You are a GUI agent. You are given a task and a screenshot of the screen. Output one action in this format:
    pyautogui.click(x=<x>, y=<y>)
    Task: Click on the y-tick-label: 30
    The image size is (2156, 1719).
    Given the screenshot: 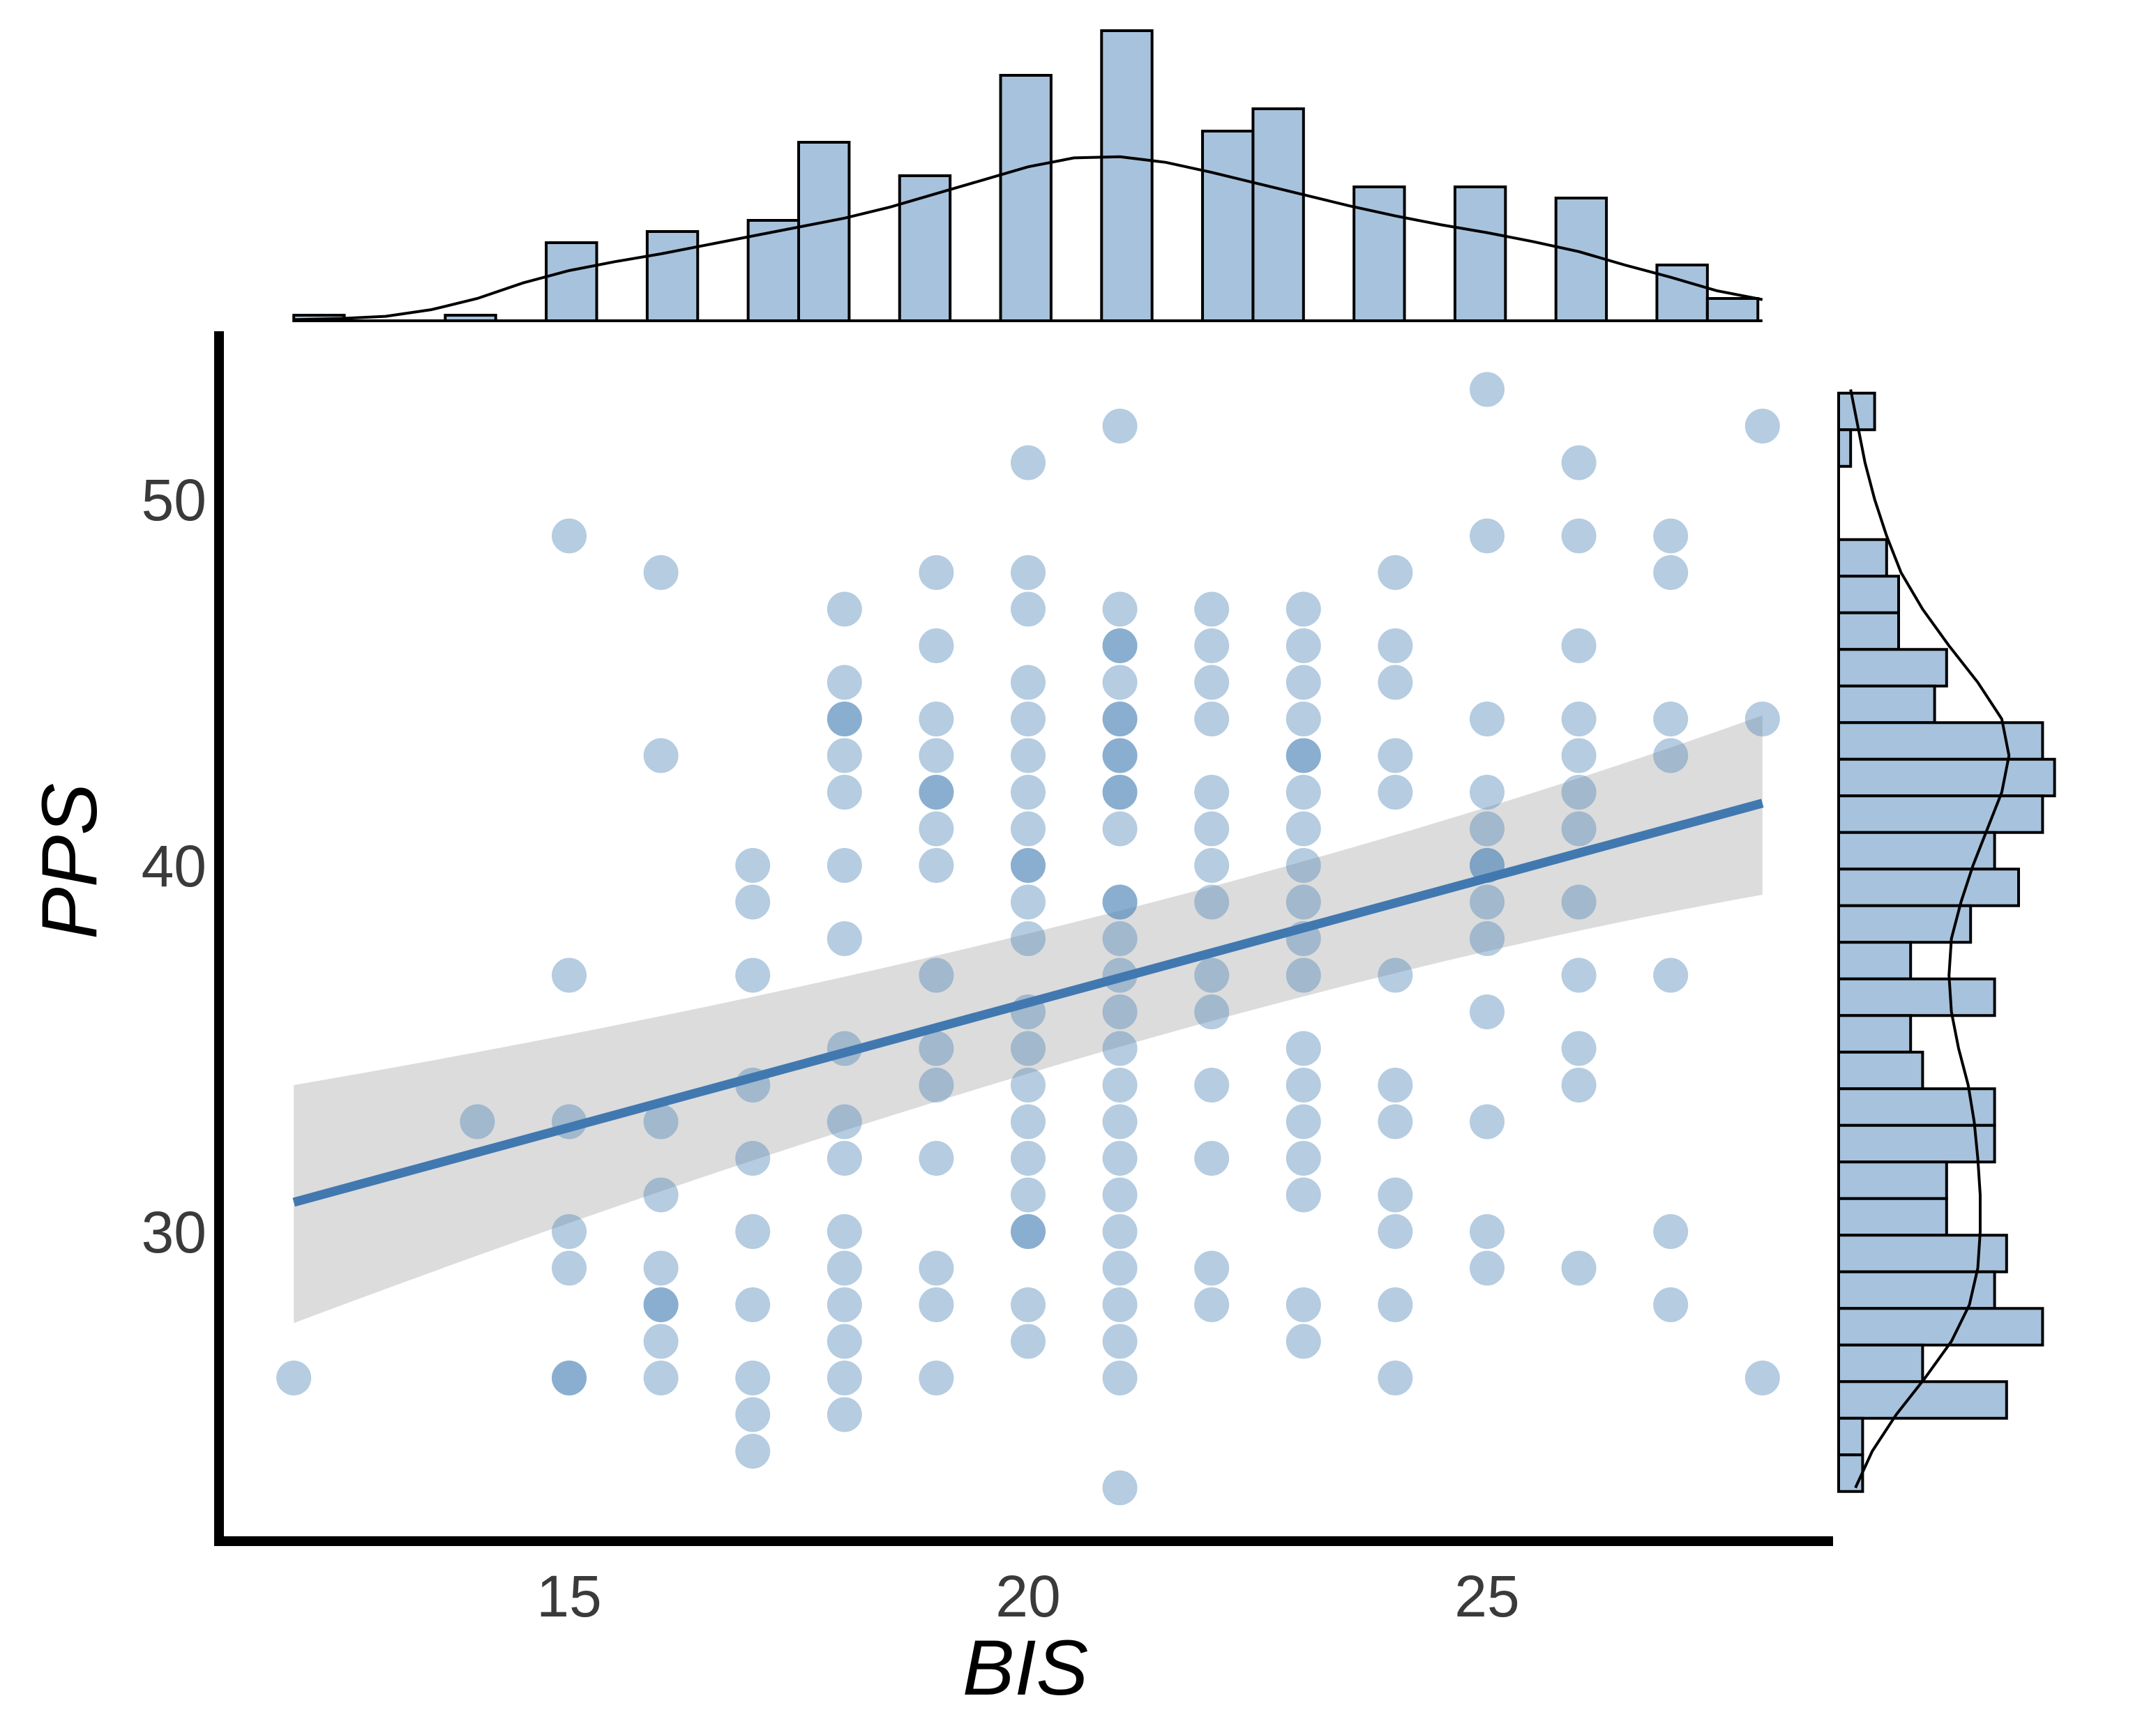 What is the action you would take?
    pyautogui.click(x=174, y=1232)
    